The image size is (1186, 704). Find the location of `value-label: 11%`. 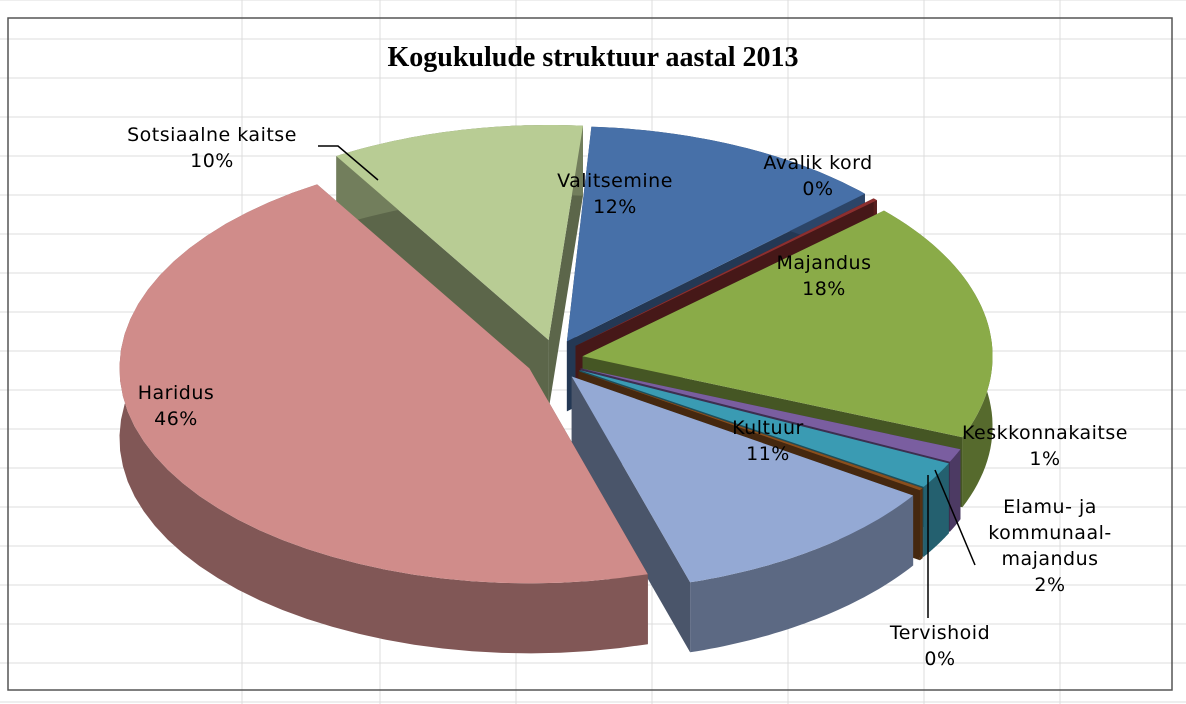

value-label: 11% is located at coordinates (768, 454).